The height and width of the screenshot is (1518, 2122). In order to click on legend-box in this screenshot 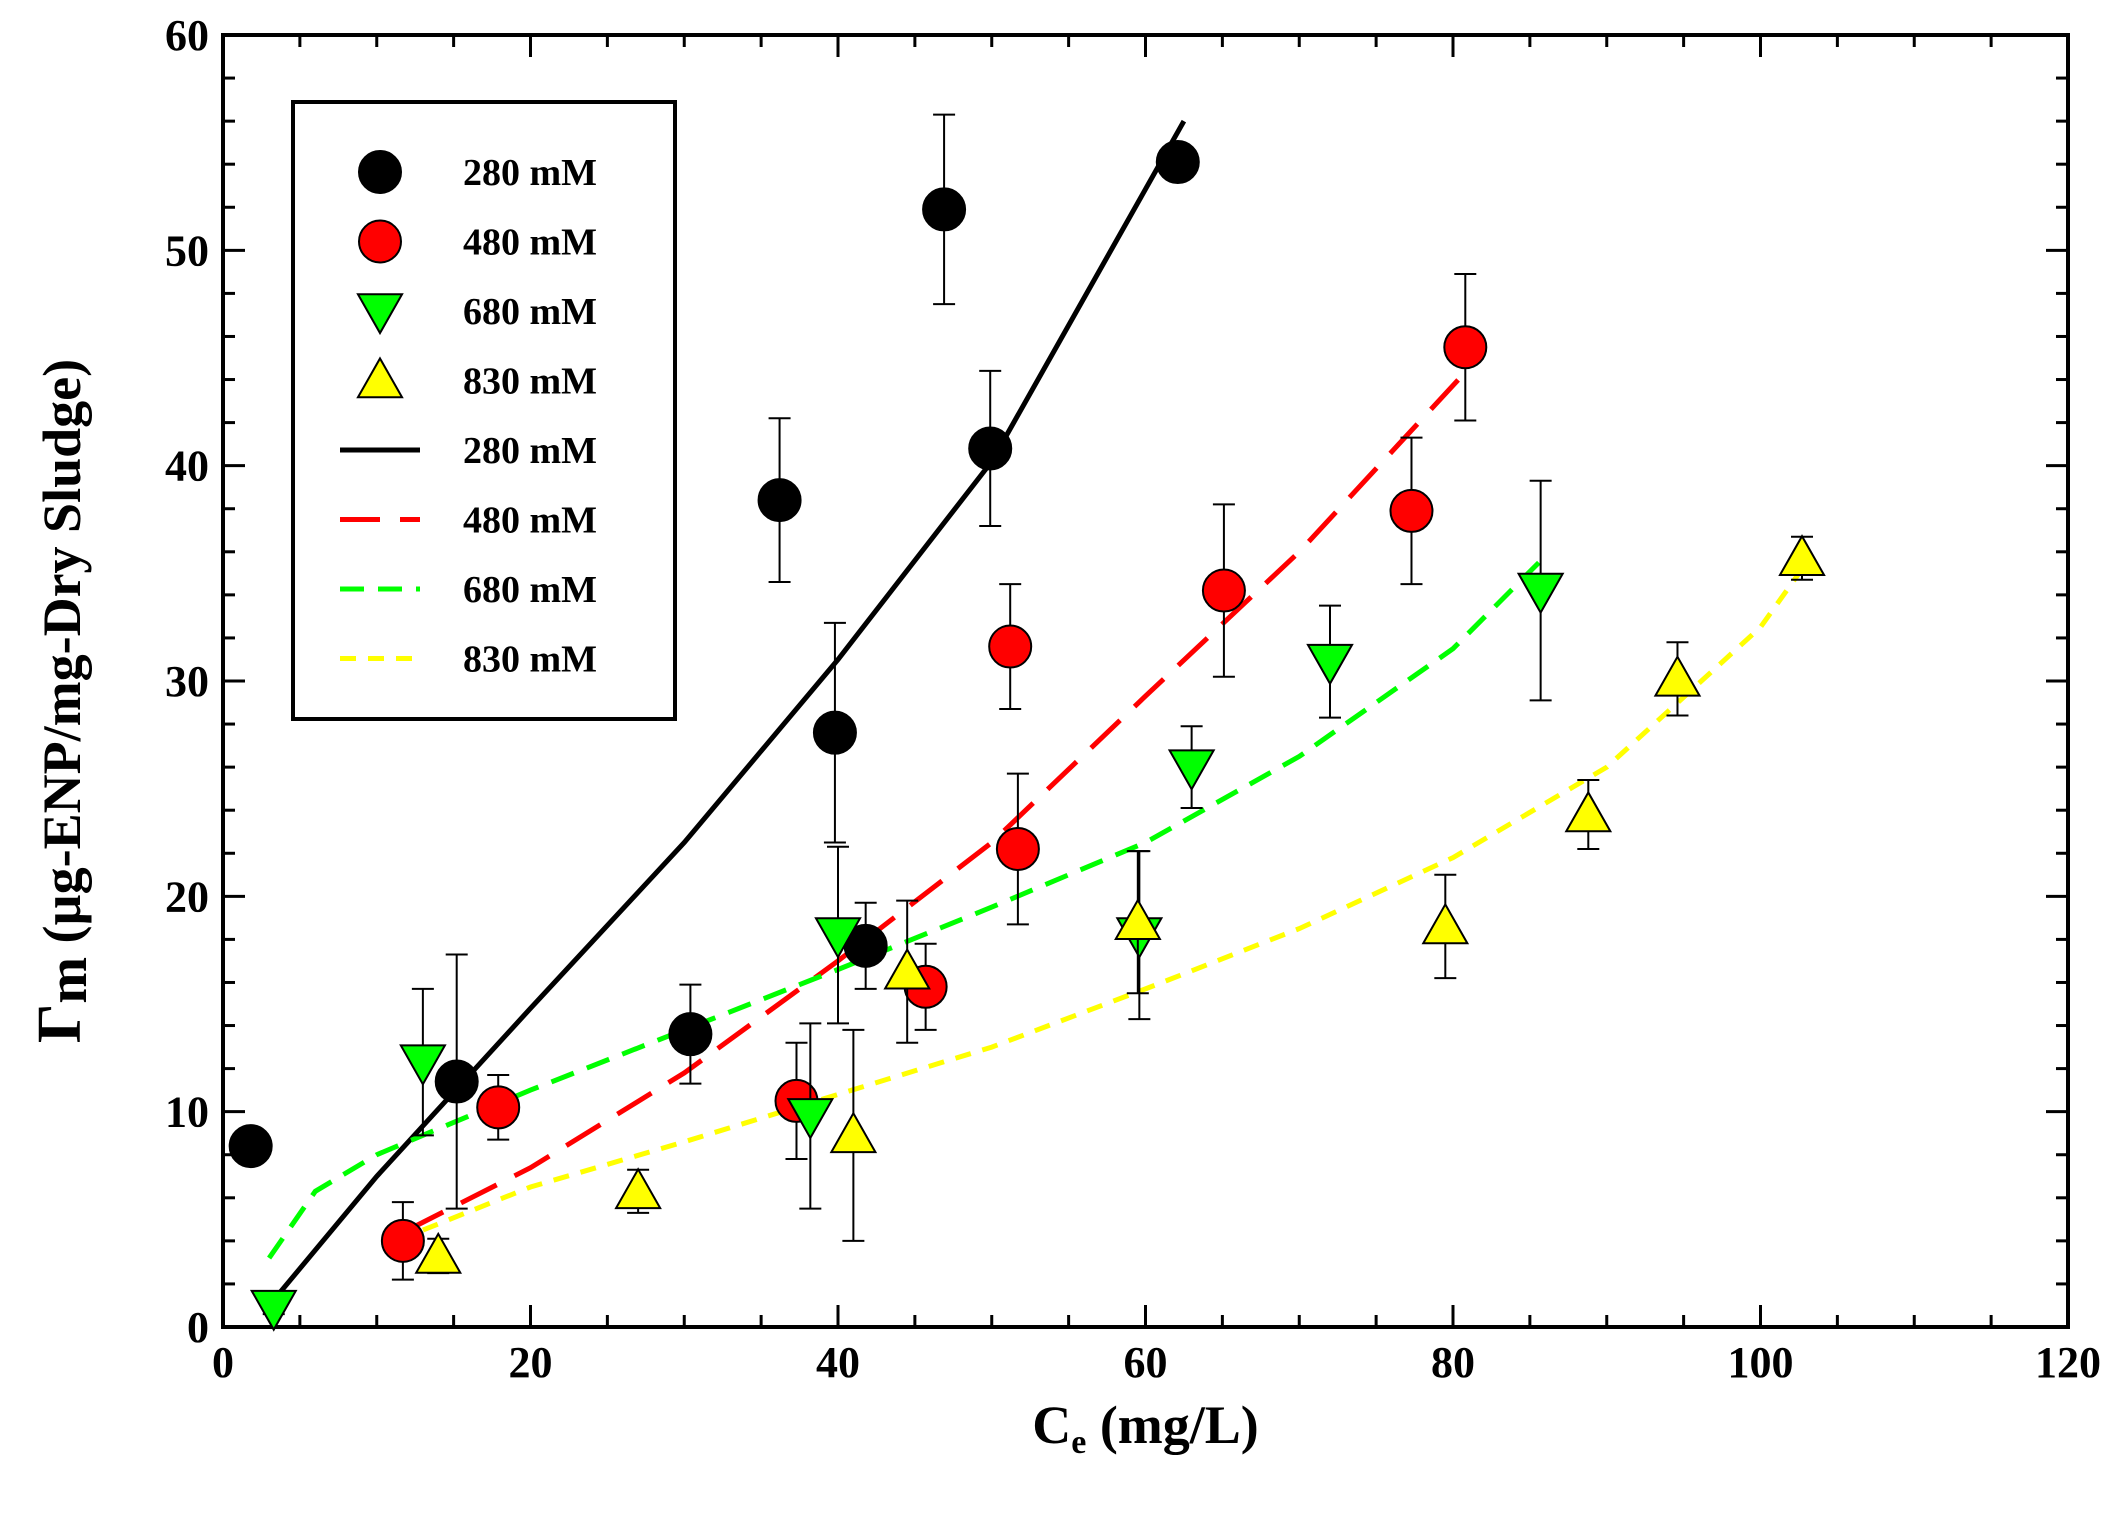, I will do `click(484, 410)`.